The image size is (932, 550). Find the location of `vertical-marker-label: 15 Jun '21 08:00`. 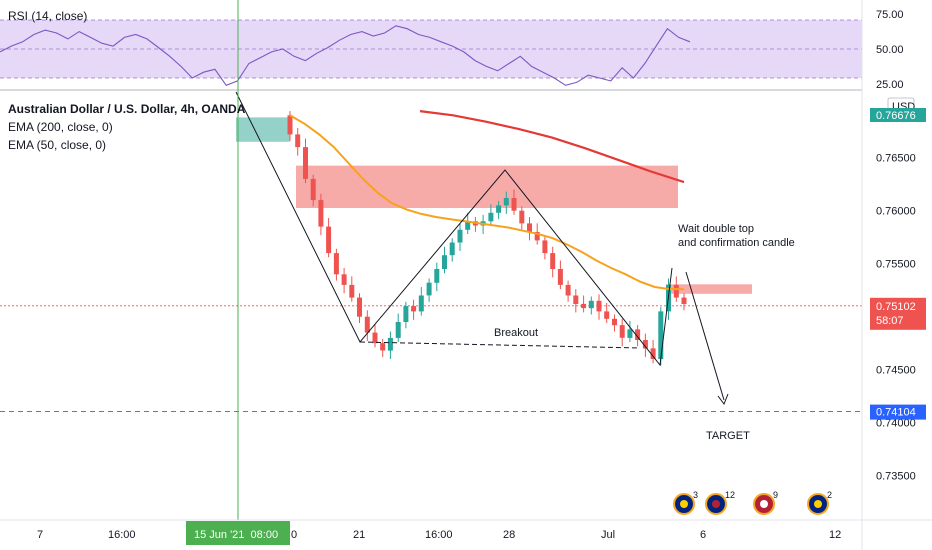

vertical-marker-label: 15 Jun '21 08:00 is located at coordinates (236, 535).